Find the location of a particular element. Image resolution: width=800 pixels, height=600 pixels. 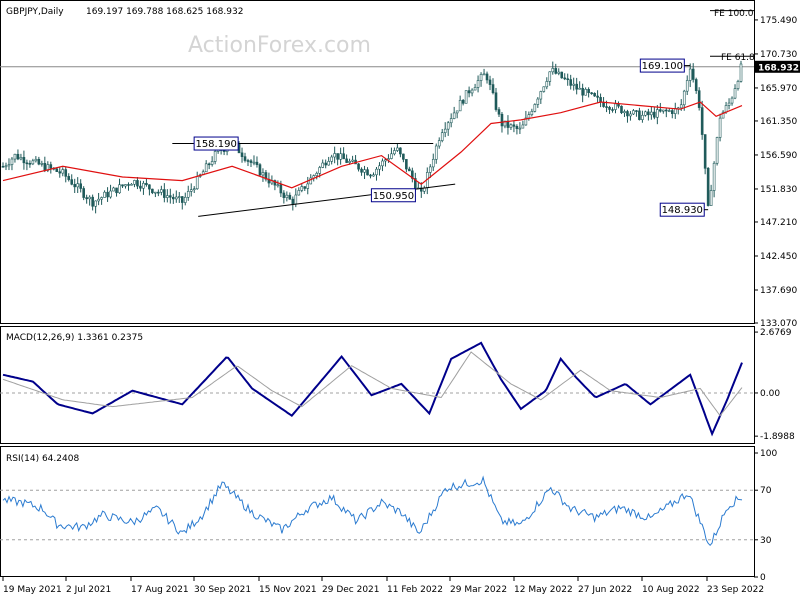

price-tick-8: 137.690 is located at coordinates (778, 291).